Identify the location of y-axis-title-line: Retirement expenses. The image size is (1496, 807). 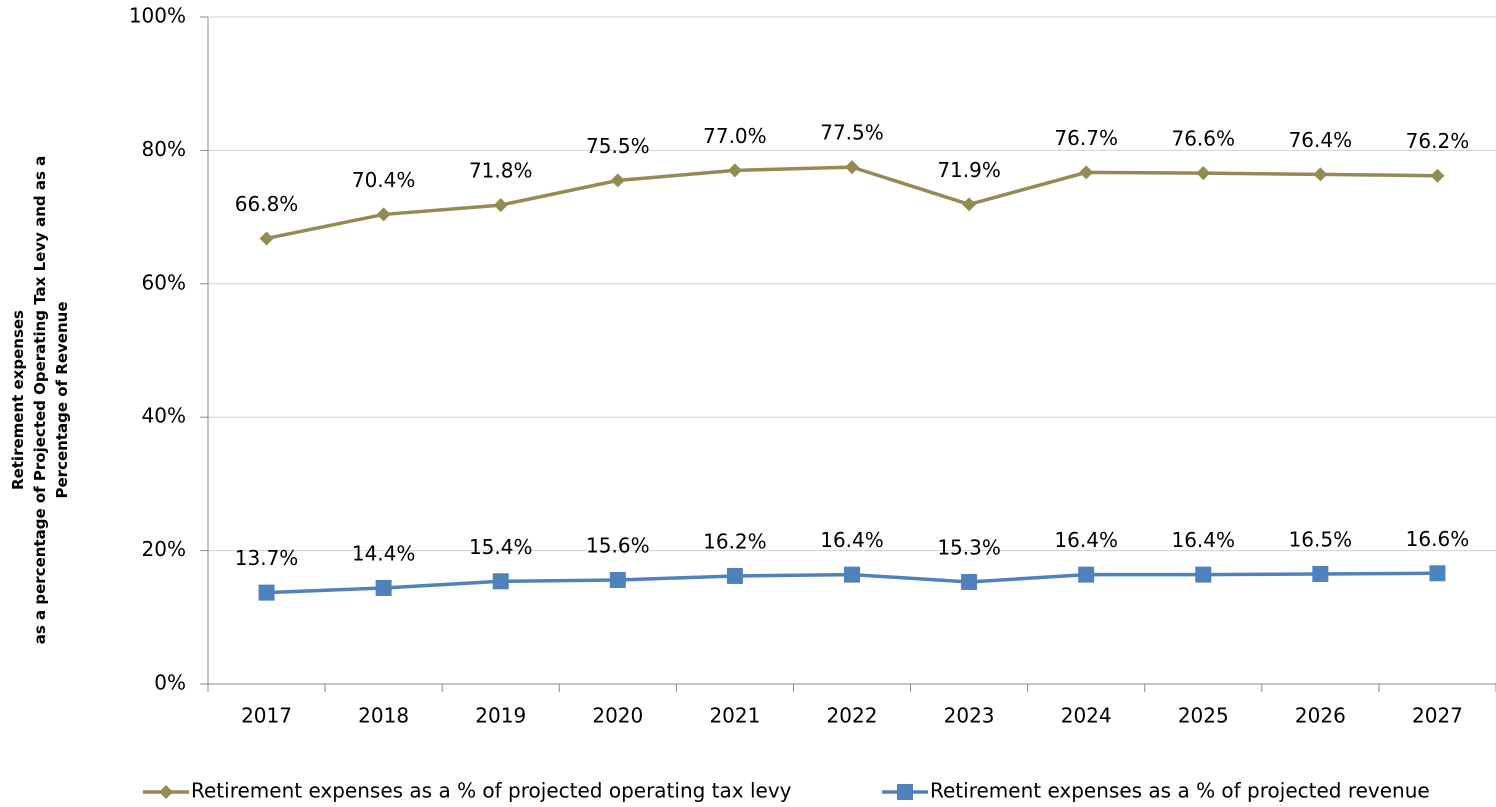
(18, 400).